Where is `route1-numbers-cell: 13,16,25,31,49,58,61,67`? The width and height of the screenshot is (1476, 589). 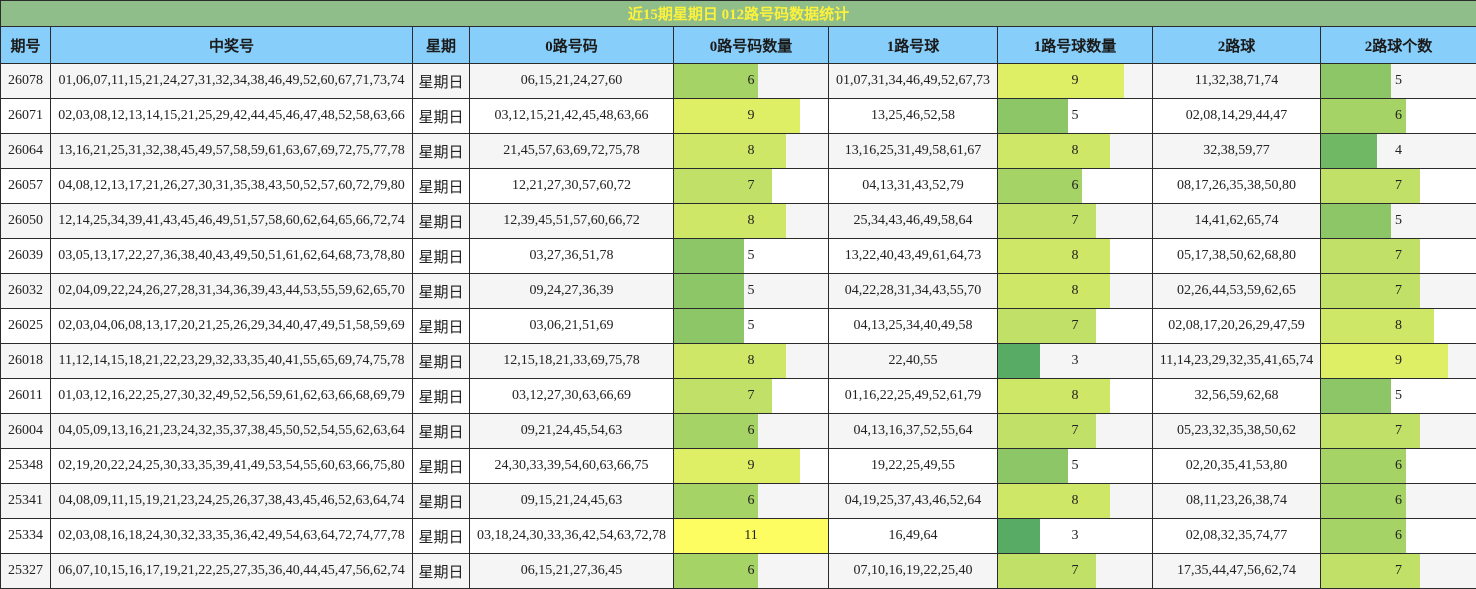
route1-numbers-cell: 13,16,25,31,49,58,61,67 is located at coordinates (913, 151).